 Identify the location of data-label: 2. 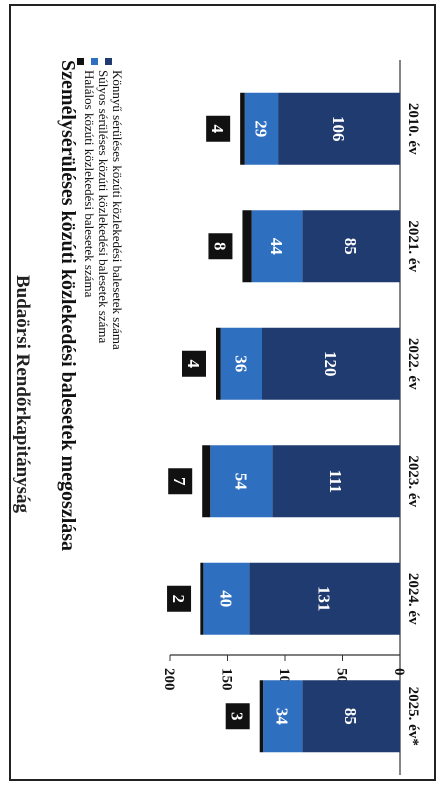
(178, 599).